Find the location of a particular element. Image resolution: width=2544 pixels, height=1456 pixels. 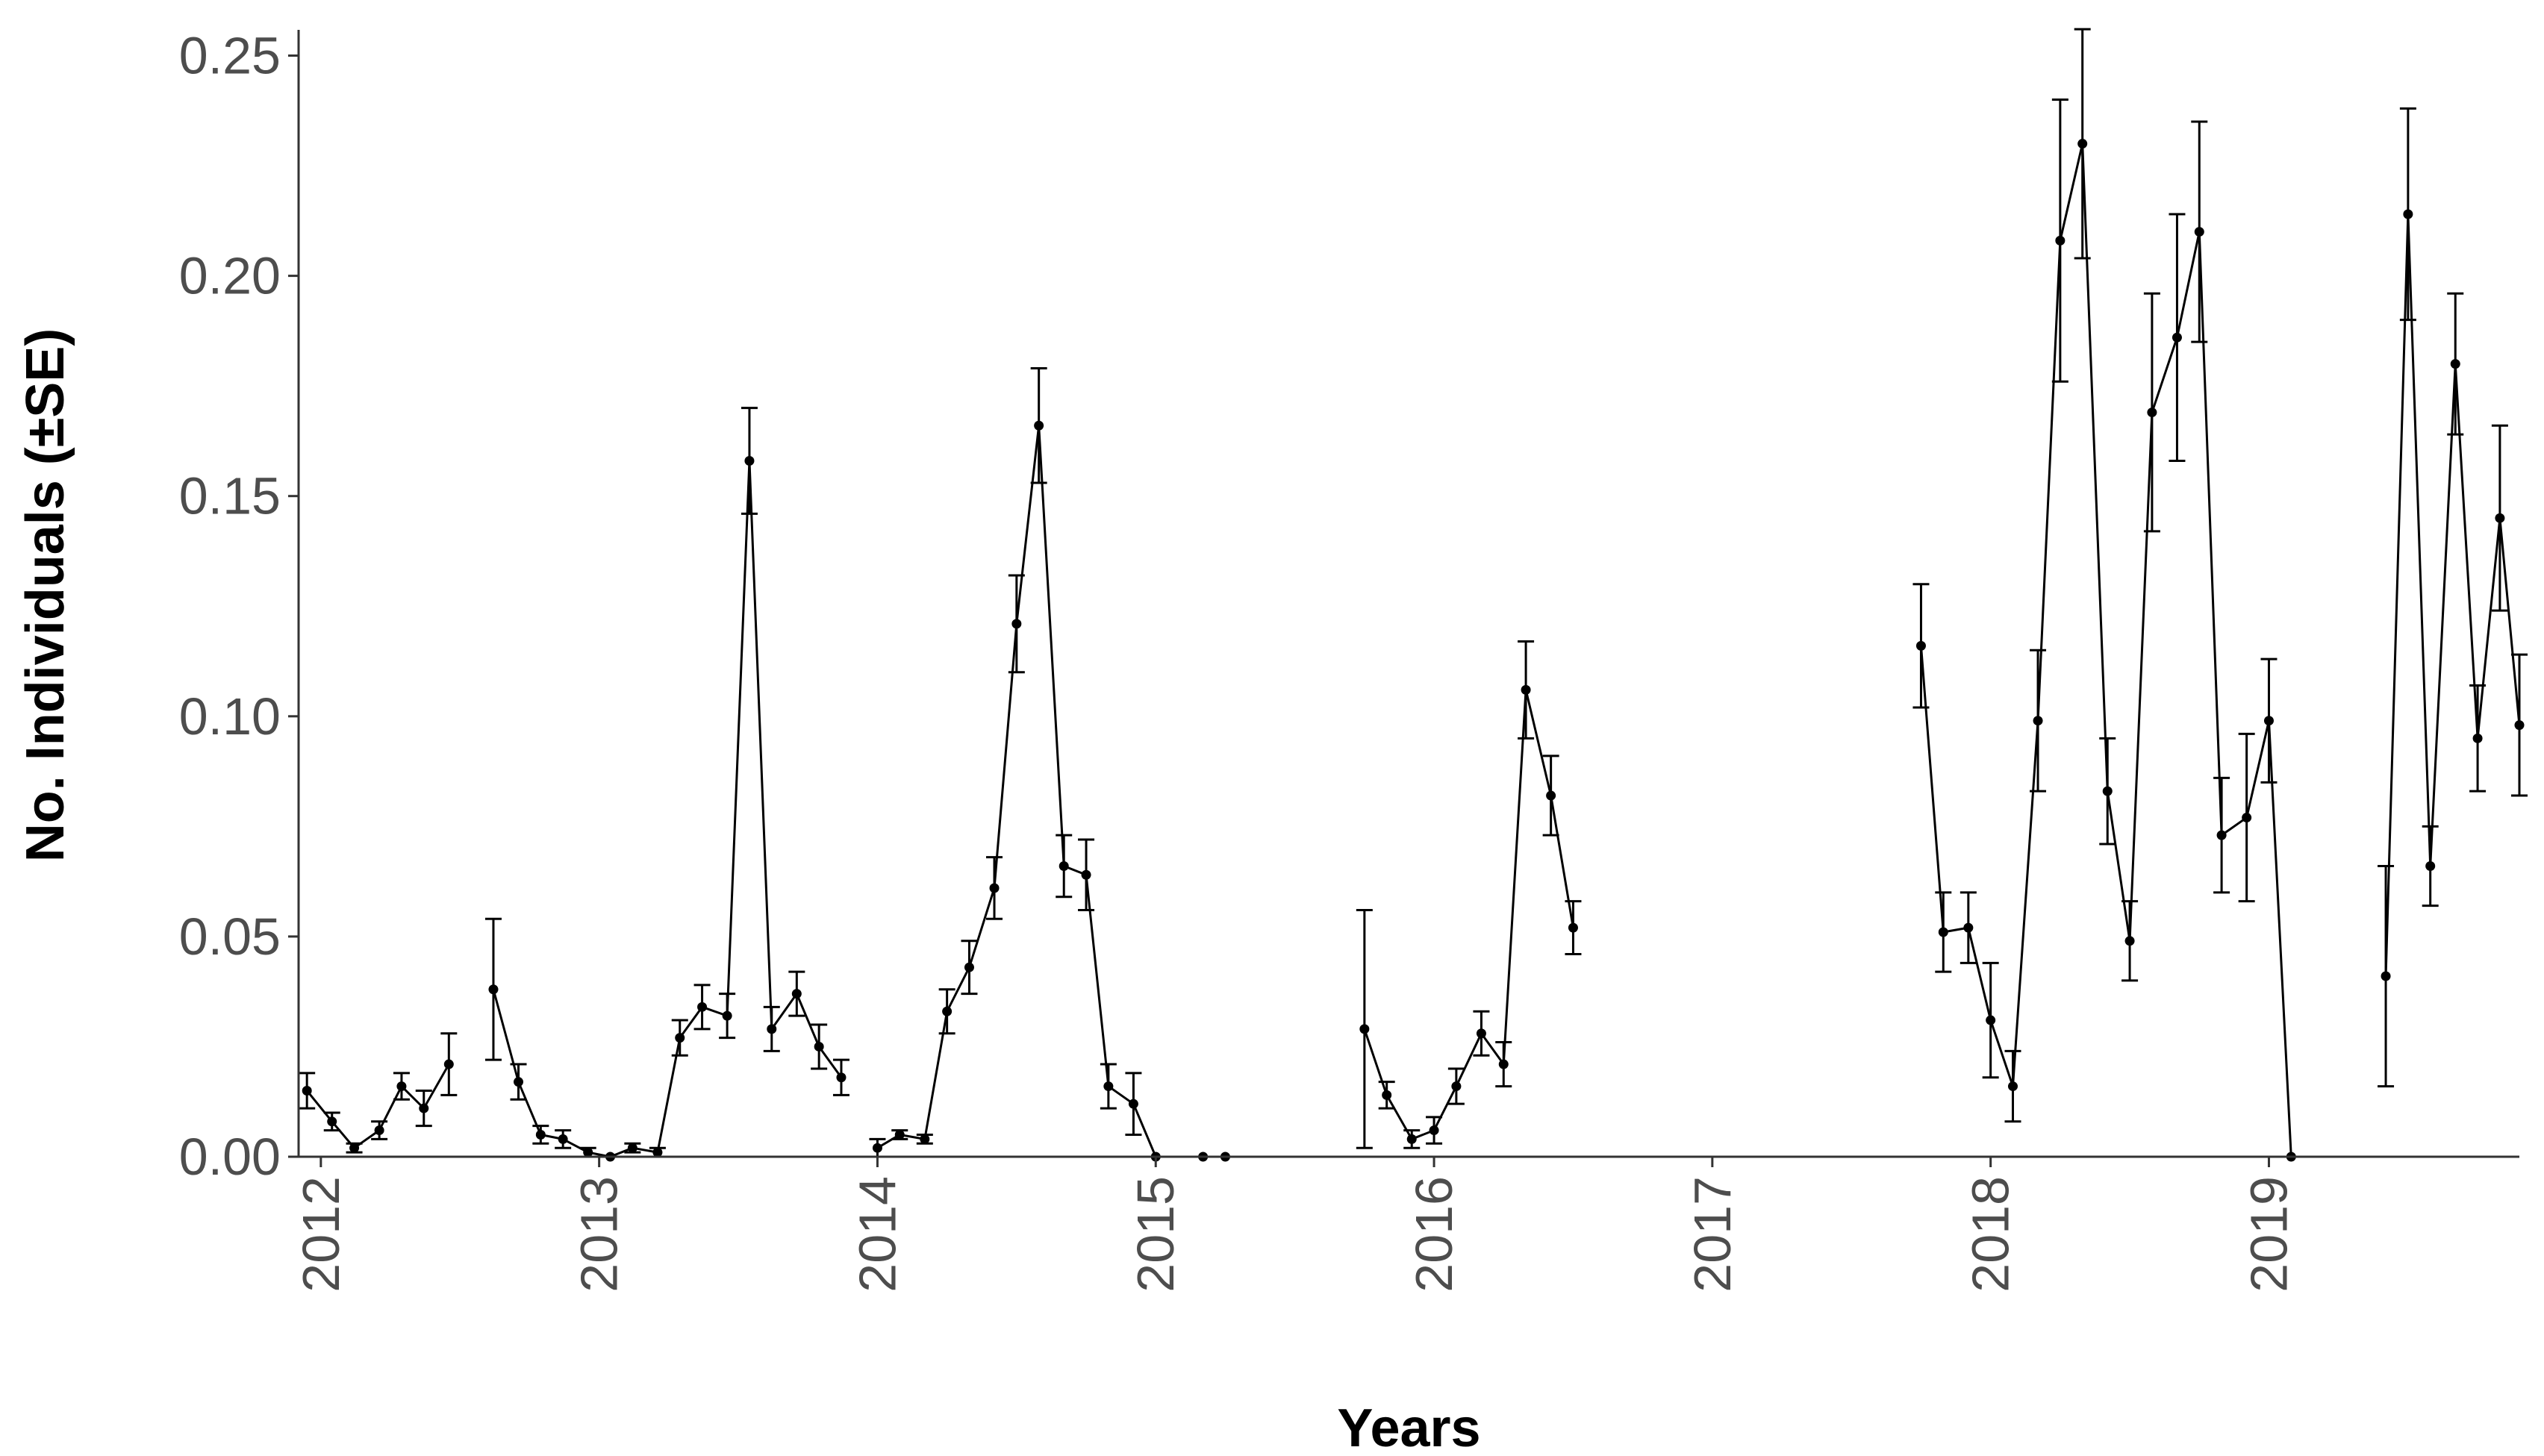

x-tick-label: 2019 is located at coordinates (2268, 1234).